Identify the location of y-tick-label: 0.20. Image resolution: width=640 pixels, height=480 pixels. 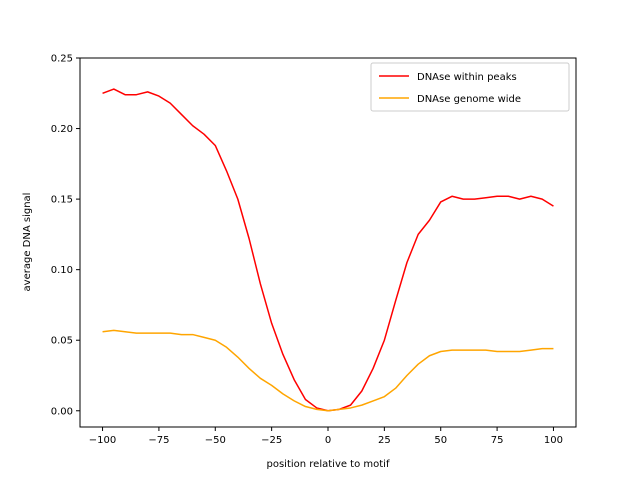
(62, 129).